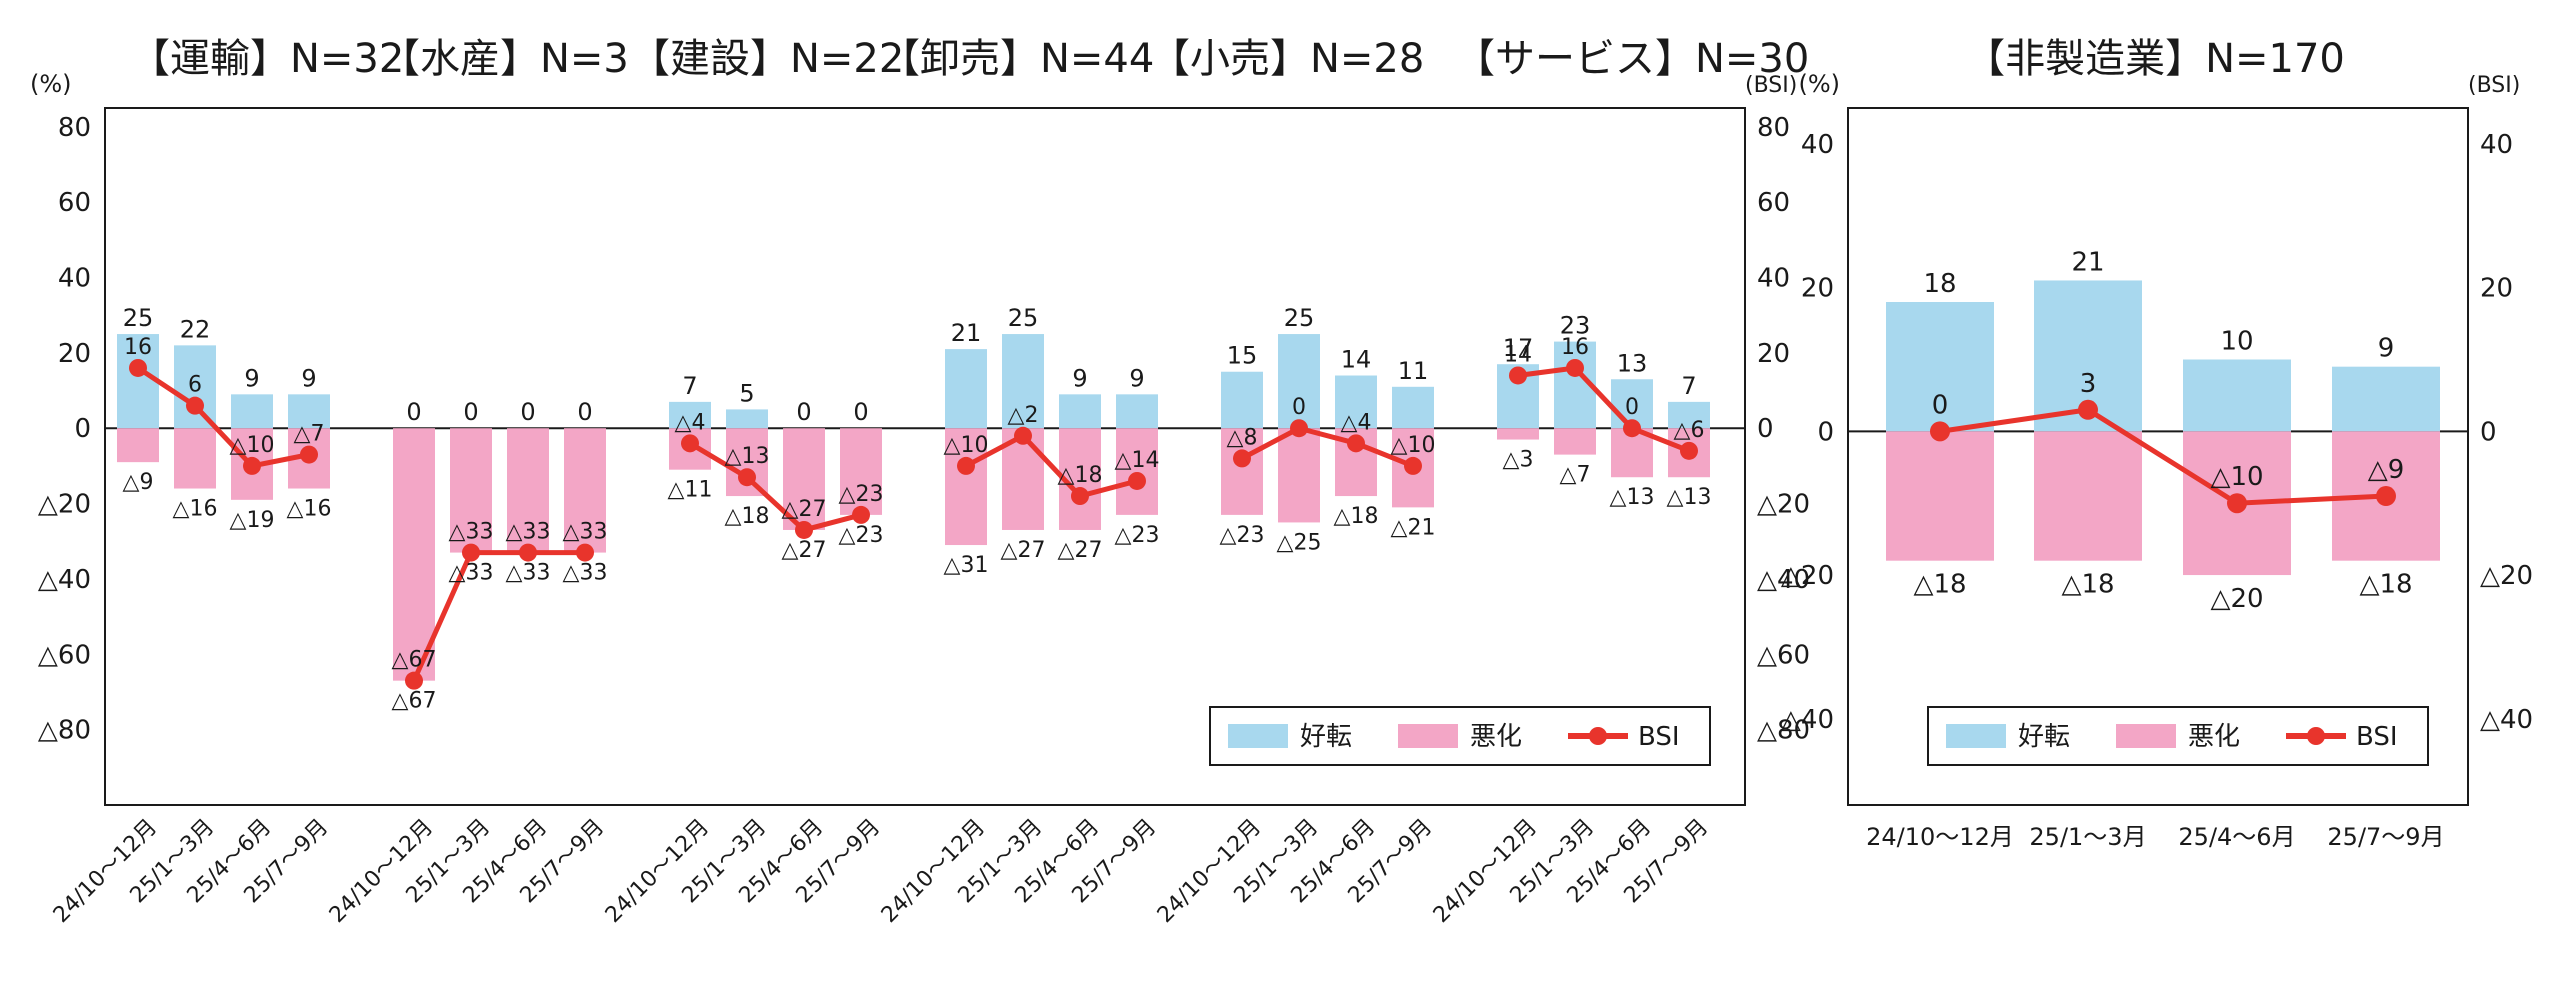 This screenshot has width=2560, height=985. I want to click on bsi-value-label: △23, so click(861, 494).